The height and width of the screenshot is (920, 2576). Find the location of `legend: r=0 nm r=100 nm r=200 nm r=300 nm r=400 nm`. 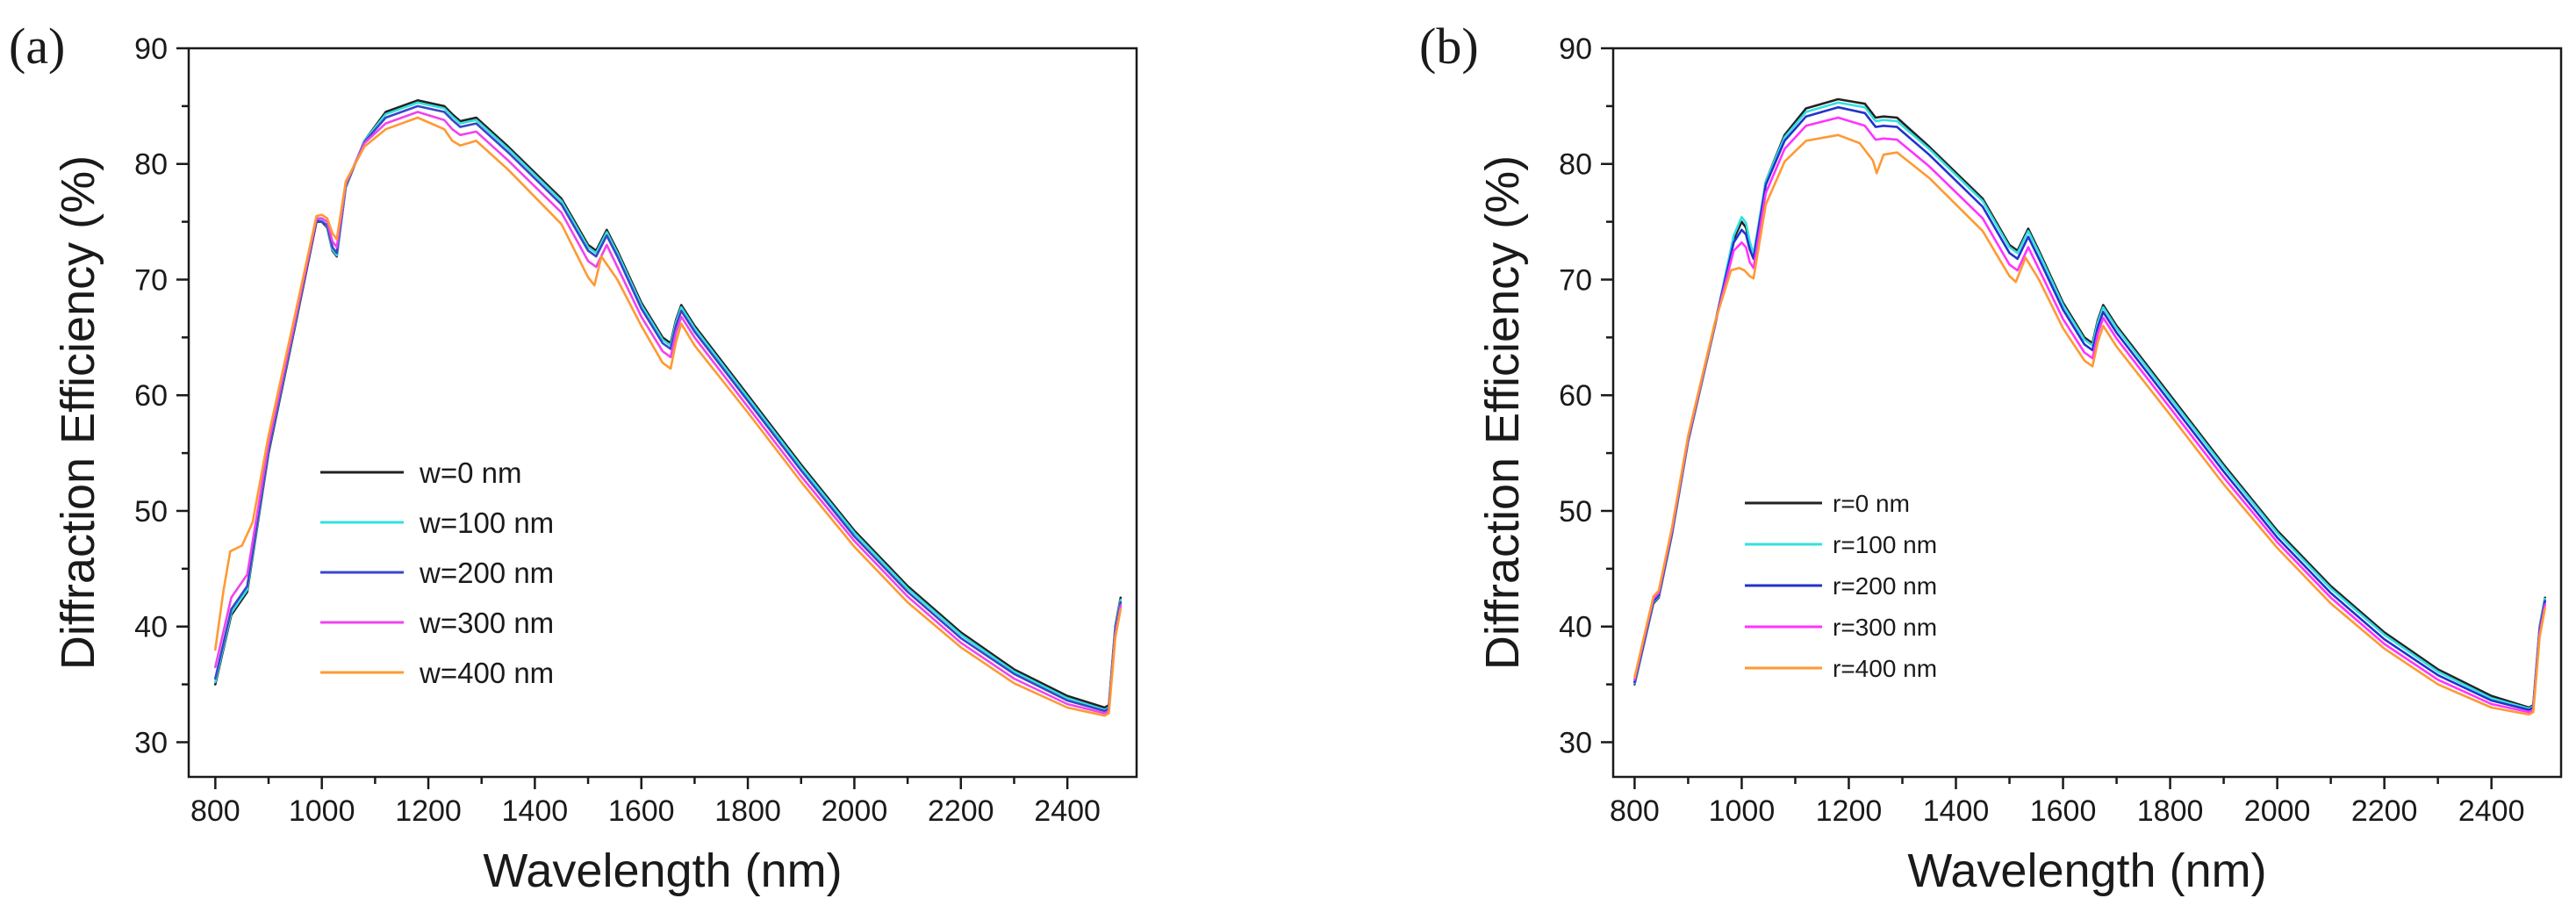

legend: r=0 nm r=100 nm r=200 nm r=300 nm r=400 nm is located at coordinates (1841, 586).